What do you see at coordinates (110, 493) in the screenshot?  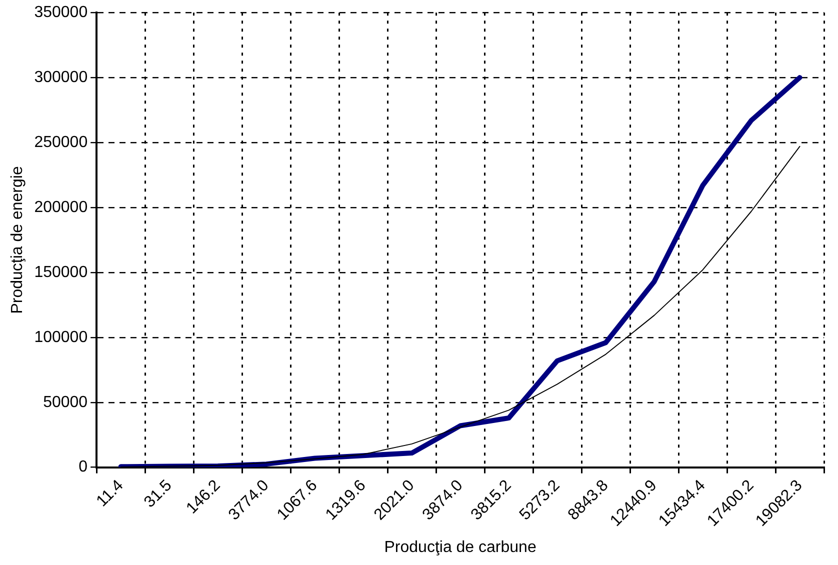 I see `x-tick-label: 11.4` at bounding box center [110, 493].